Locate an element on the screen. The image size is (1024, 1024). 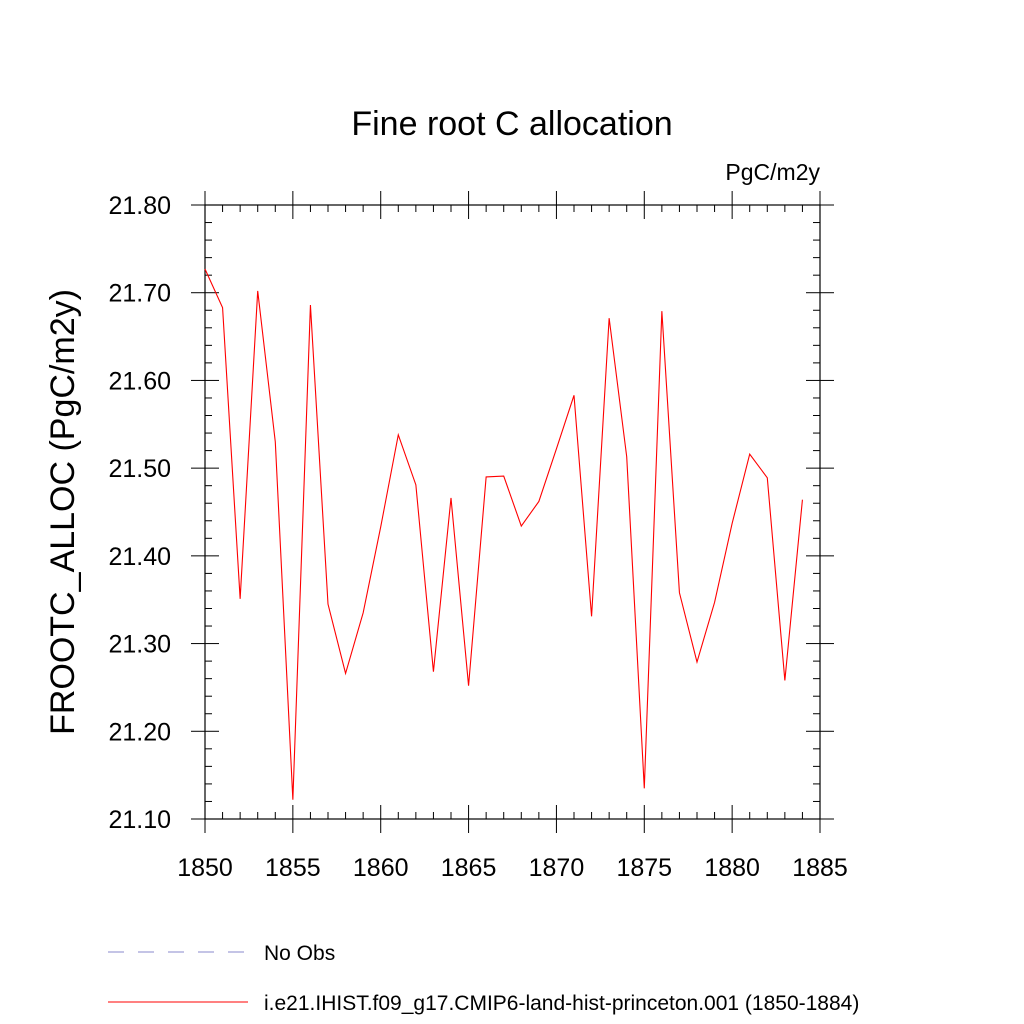
y-tick-label: 21.10 is located at coordinates (139, 820).